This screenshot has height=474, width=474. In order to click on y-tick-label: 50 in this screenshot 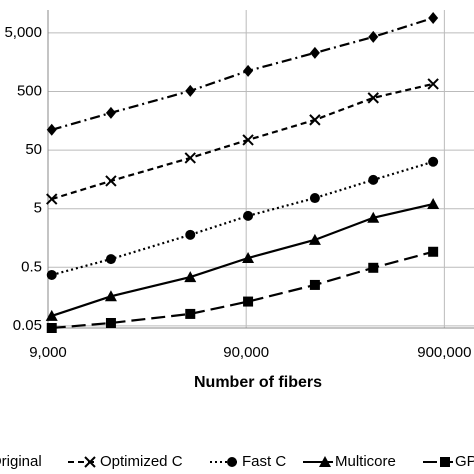, I will do `click(33, 149)`.